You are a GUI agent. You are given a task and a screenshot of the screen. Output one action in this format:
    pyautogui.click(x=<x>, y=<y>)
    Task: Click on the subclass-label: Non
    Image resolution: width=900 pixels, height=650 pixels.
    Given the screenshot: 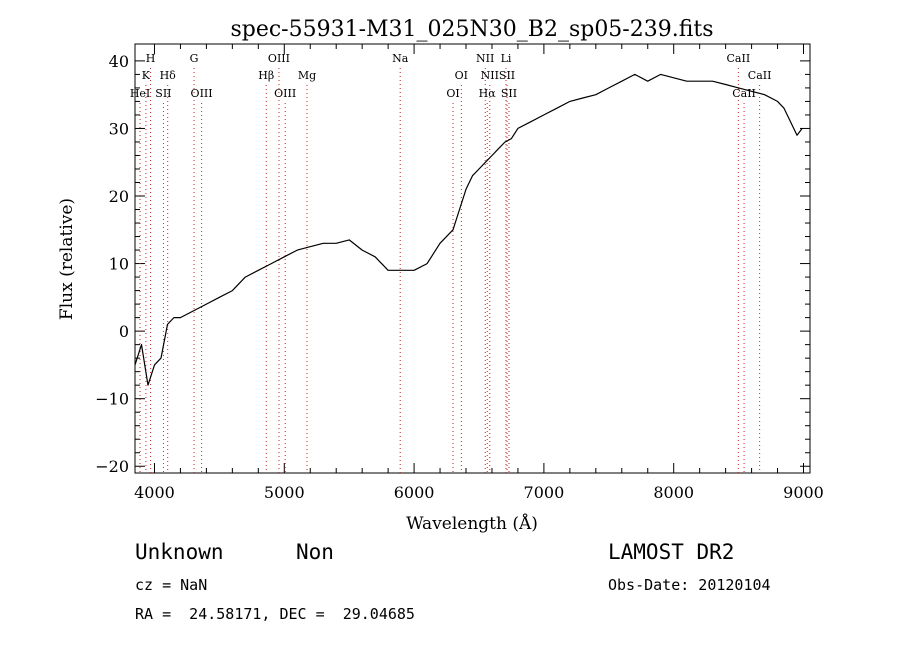 What is the action you would take?
    pyautogui.click(x=315, y=552)
    